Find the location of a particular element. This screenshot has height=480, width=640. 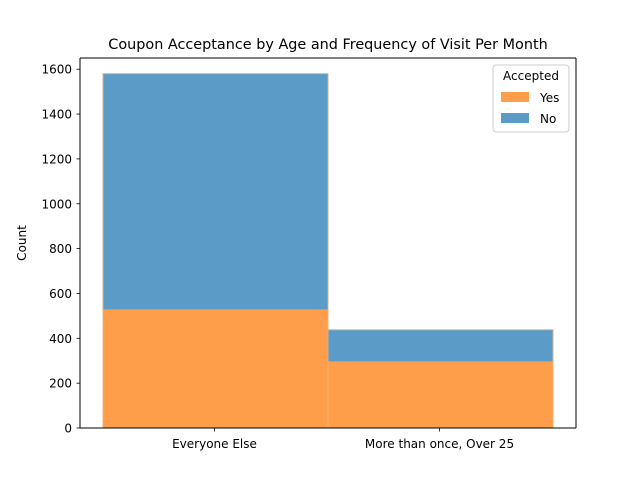

y-tick-label: 200 is located at coordinates (60, 384).